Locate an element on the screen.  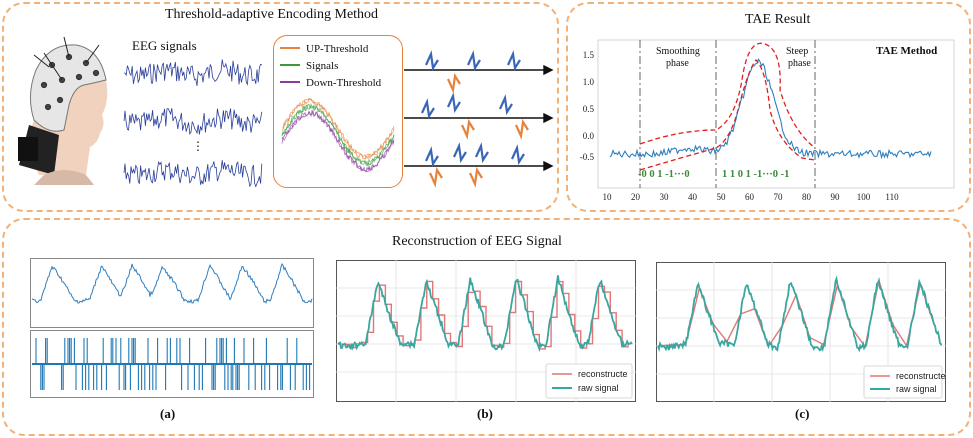
tae-x-tick: 30 is located at coordinates (665, 197).